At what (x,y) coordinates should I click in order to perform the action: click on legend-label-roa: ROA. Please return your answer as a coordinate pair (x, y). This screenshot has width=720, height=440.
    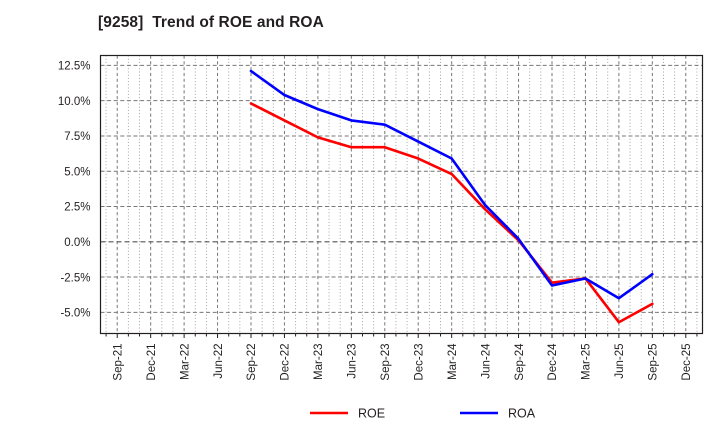
    Looking at the image, I should click on (522, 414).